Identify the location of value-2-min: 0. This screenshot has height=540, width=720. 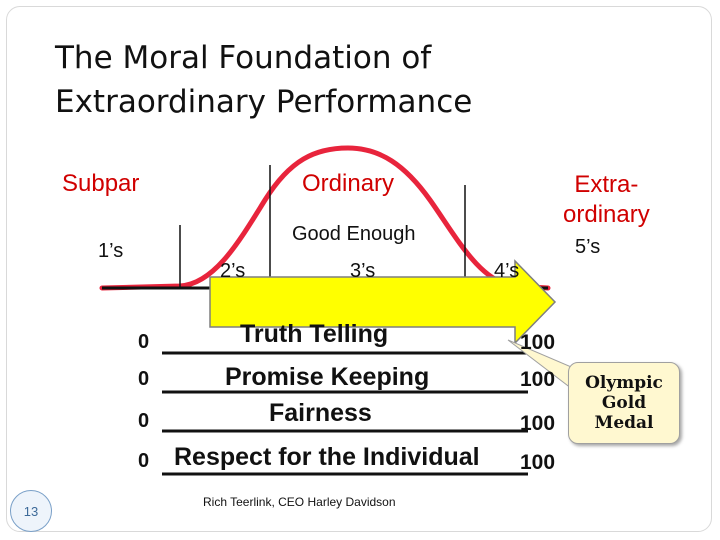
(144, 379).